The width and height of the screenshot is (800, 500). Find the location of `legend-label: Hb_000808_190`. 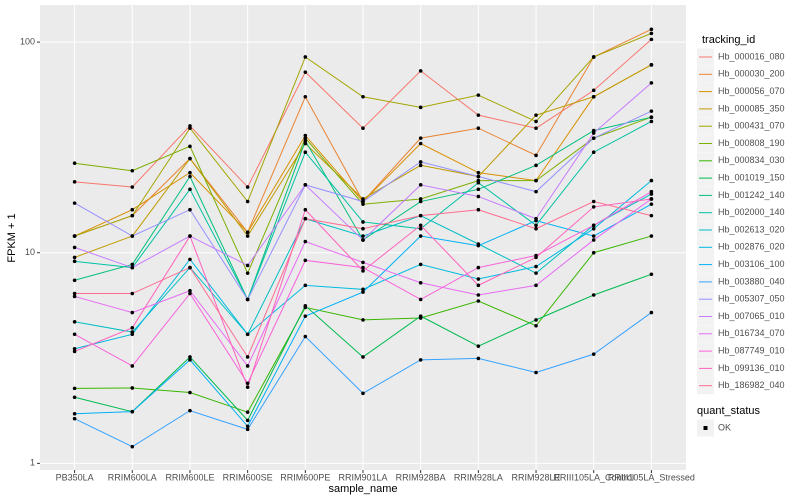

legend-label: Hb_000808_190 is located at coordinates (751, 143).